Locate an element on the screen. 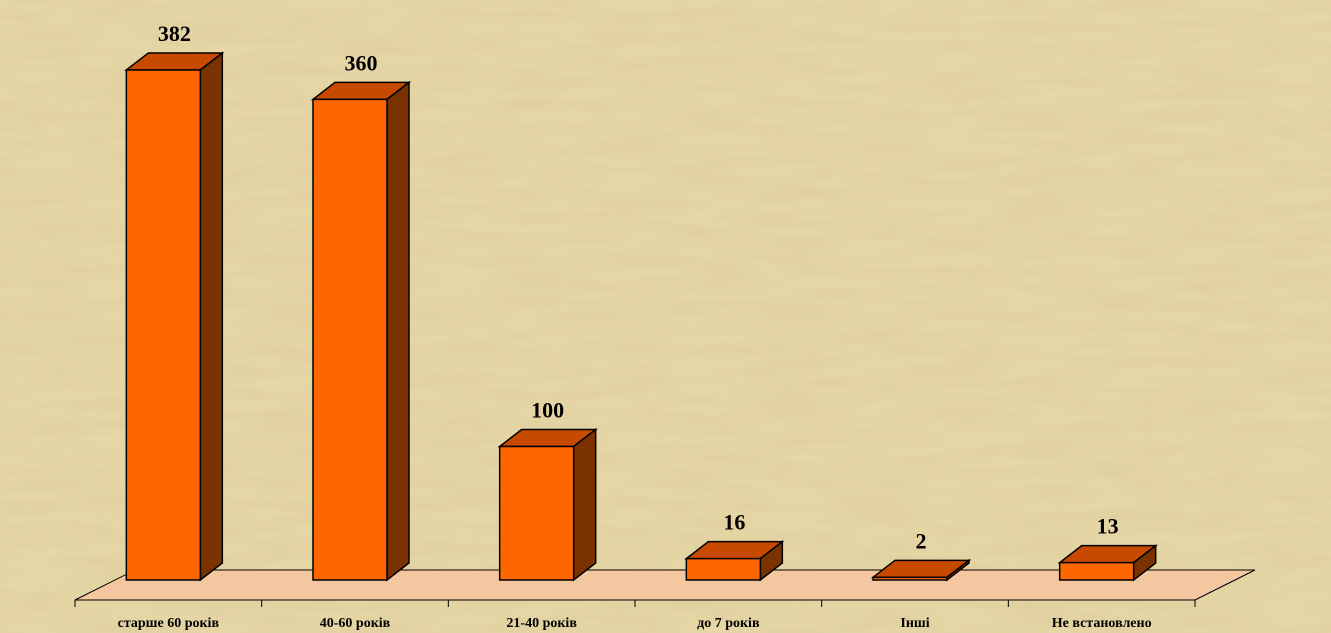 The image size is (1331, 633). x-tick-label: Інші is located at coordinates (914, 623).